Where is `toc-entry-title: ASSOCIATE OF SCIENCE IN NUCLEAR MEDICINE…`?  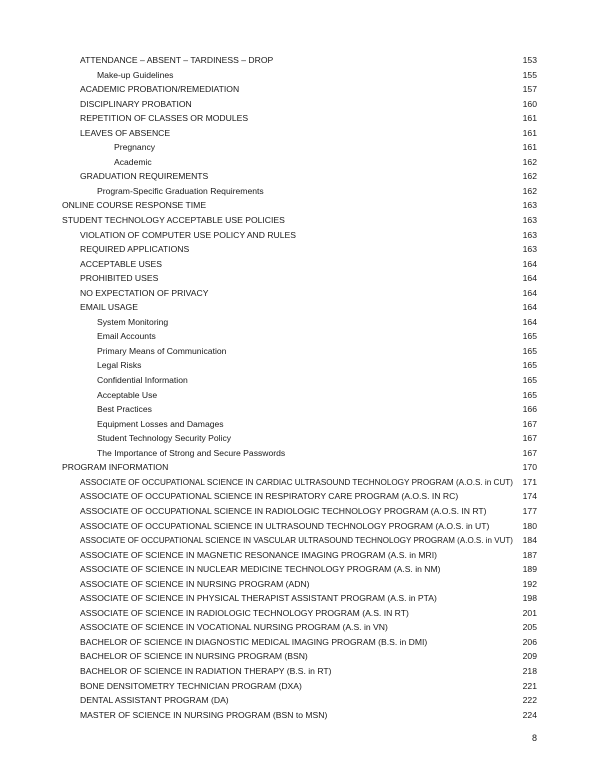
toc-entry-title: ASSOCIATE OF SCIENCE IN NUCLEAR MEDICINE… is located at coordinates (260, 569).